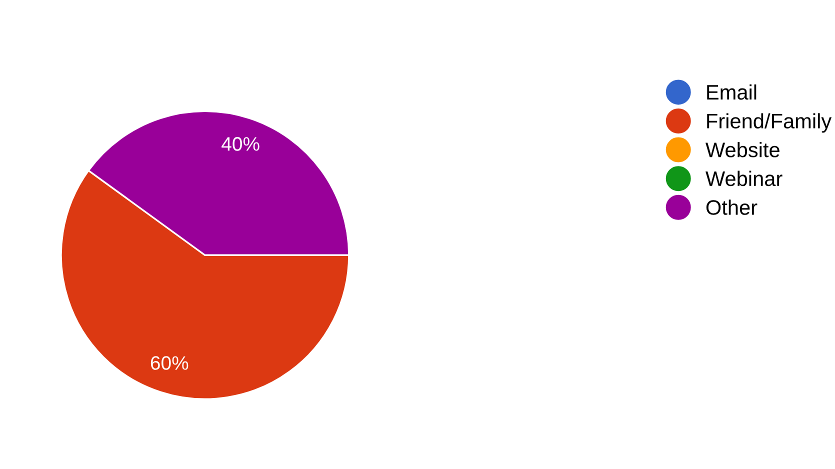 This screenshot has width=835, height=469. What do you see at coordinates (241, 144) in the screenshot?
I see `data-label: 40%` at bounding box center [241, 144].